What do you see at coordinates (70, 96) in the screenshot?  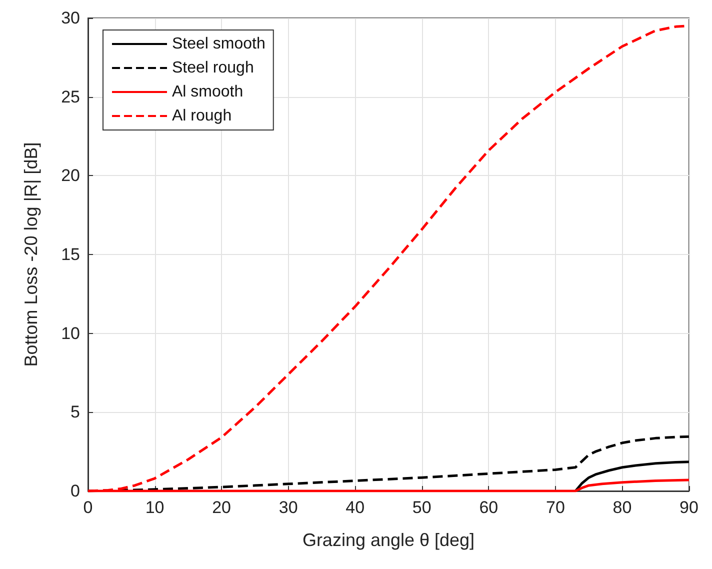 I see `y-tick-label: 25` at bounding box center [70, 96].